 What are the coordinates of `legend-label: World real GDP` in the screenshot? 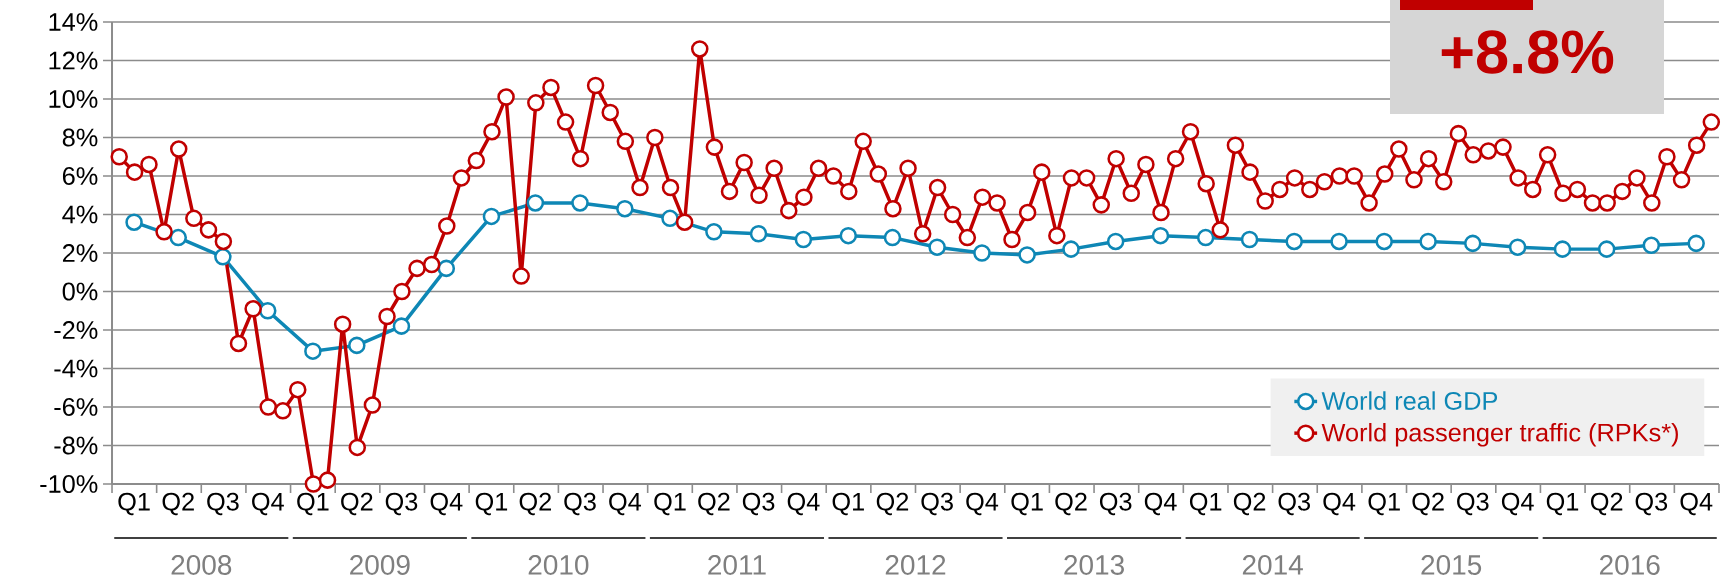 It's located at (1409, 400).